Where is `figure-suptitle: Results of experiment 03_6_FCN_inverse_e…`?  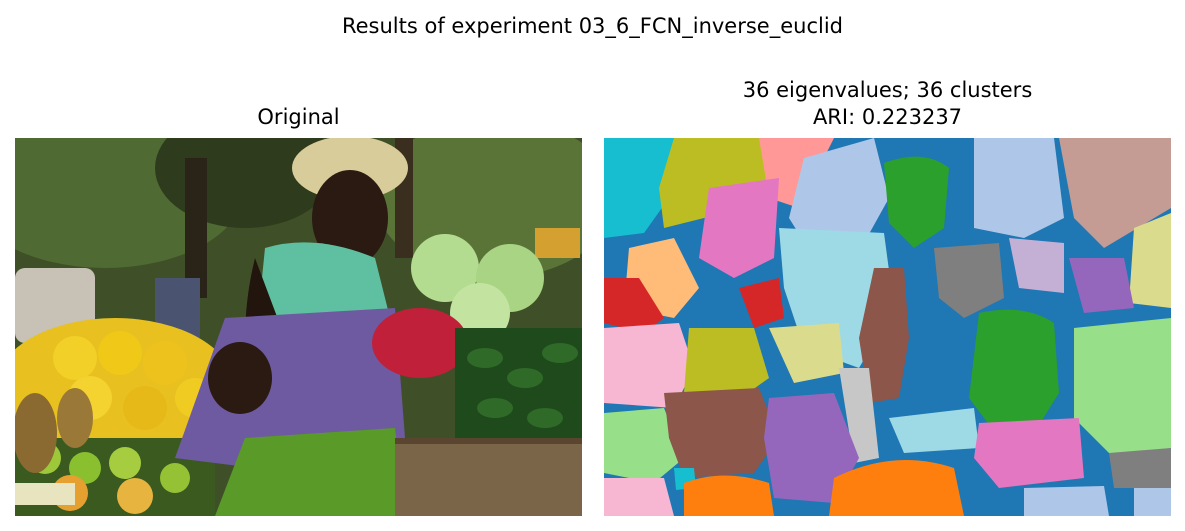 figure-suptitle: Results of experiment 03_6_FCN_inverse_e… is located at coordinates (592, 26).